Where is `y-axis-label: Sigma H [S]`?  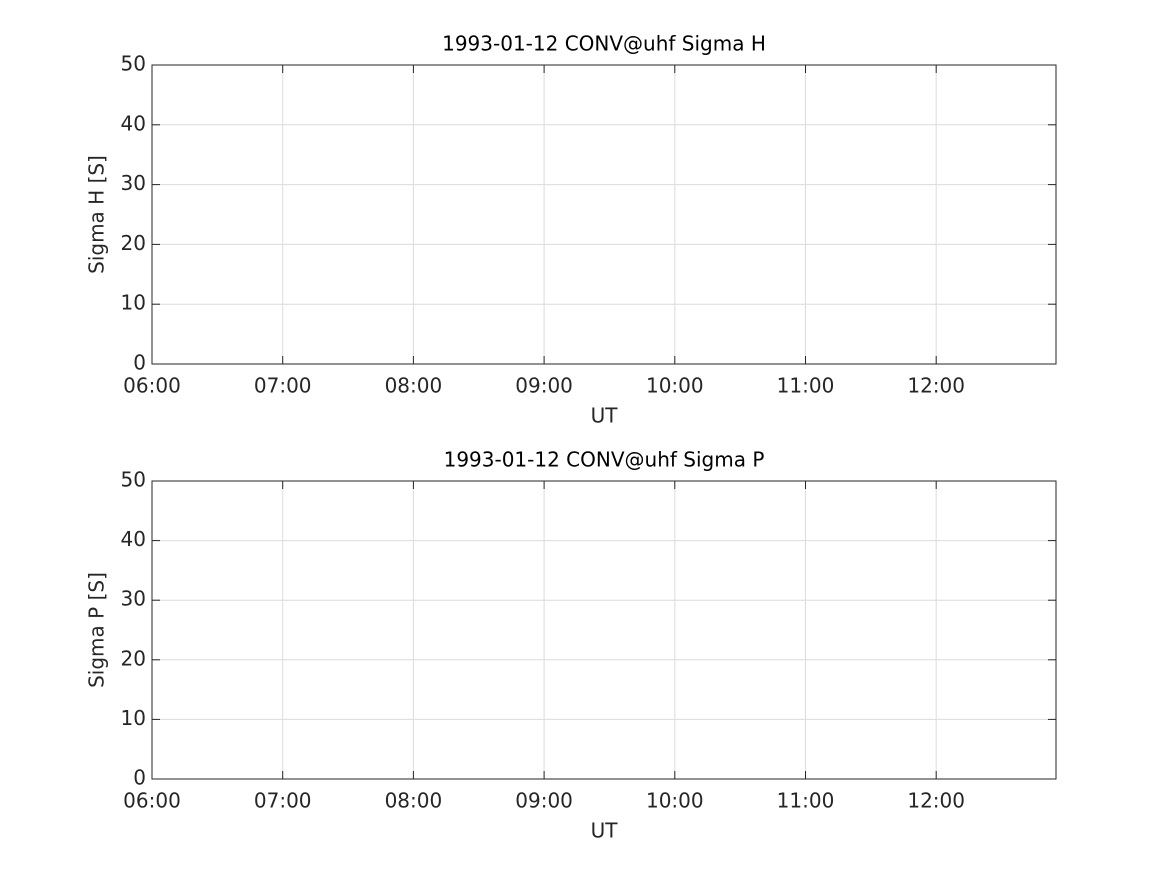
y-axis-label: Sigma H [S] is located at coordinates (97, 214).